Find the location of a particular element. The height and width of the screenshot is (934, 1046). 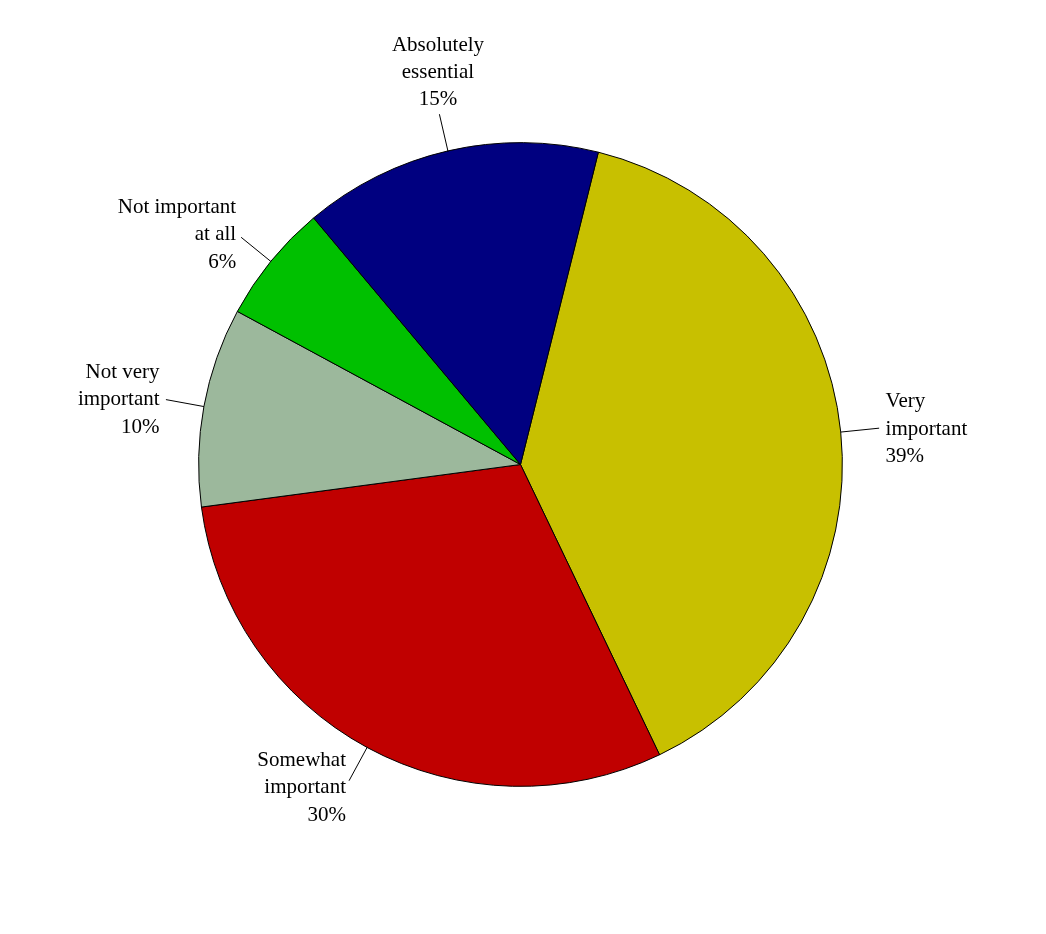

slice-label: Absolutely essential is located at coordinates (438, 57).